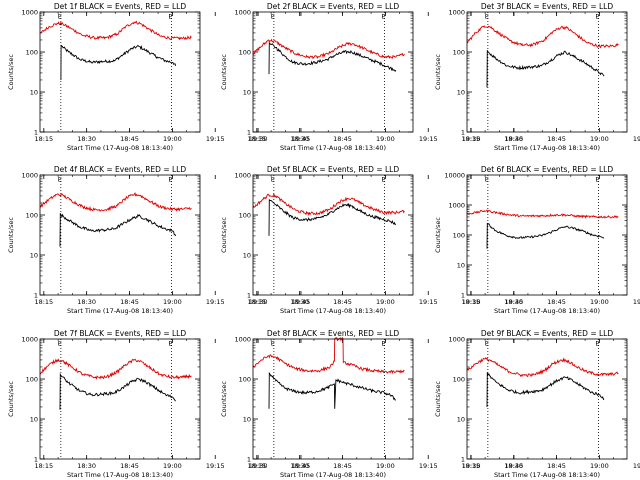 The image size is (640, 480). Describe the element at coordinates (333, 333) in the screenshot. I see `chart-title: Det 8f BLACK = Events, RED = LLD` at that location.